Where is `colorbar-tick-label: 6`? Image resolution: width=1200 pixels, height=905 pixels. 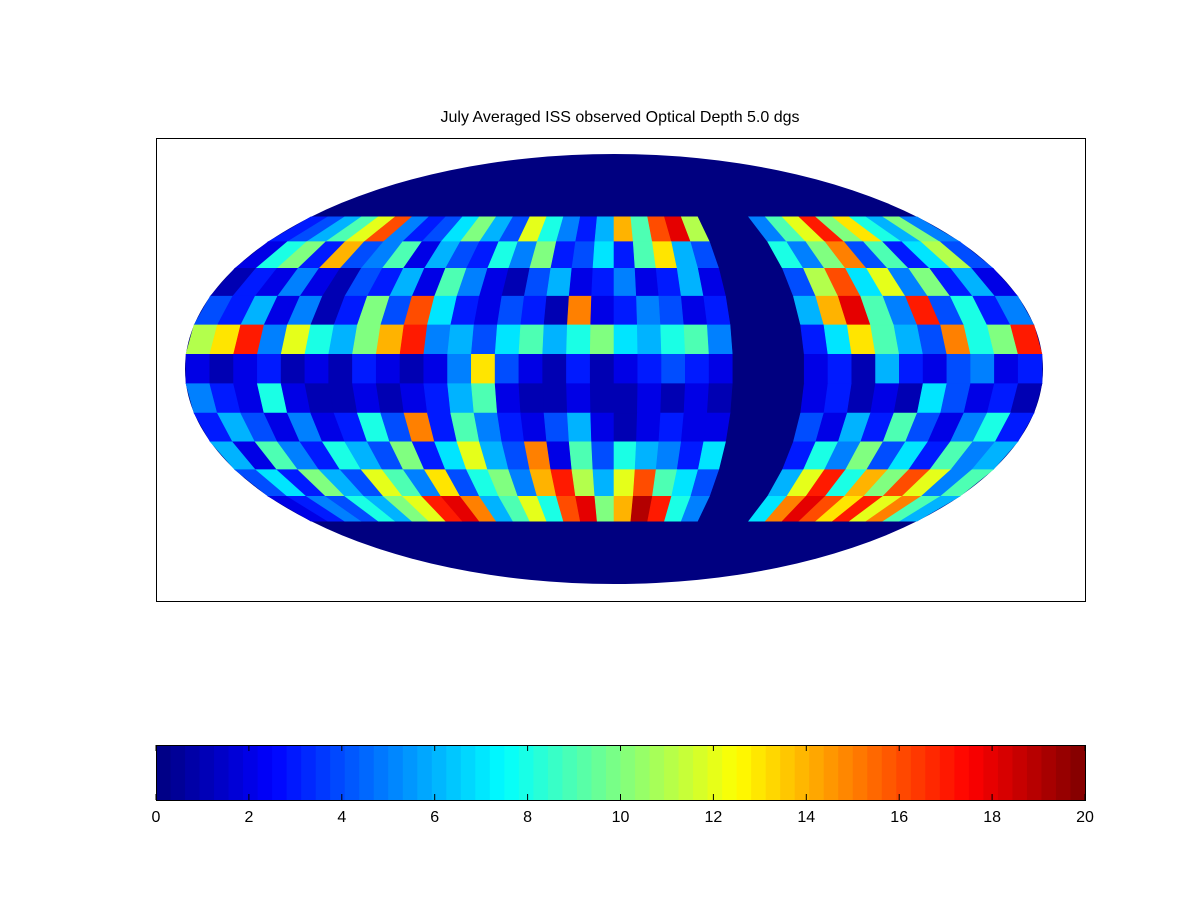 colorbar-tick-label: 6 is located at coordinates (434, 817).